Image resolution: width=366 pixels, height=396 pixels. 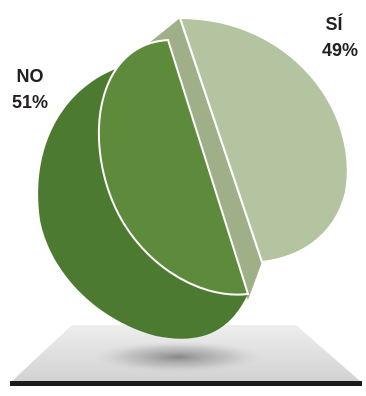 What do you see at coordinates (30, 102) in the screenshot?
I see `label-no-value: 51%` at bounding box center [30, 102].